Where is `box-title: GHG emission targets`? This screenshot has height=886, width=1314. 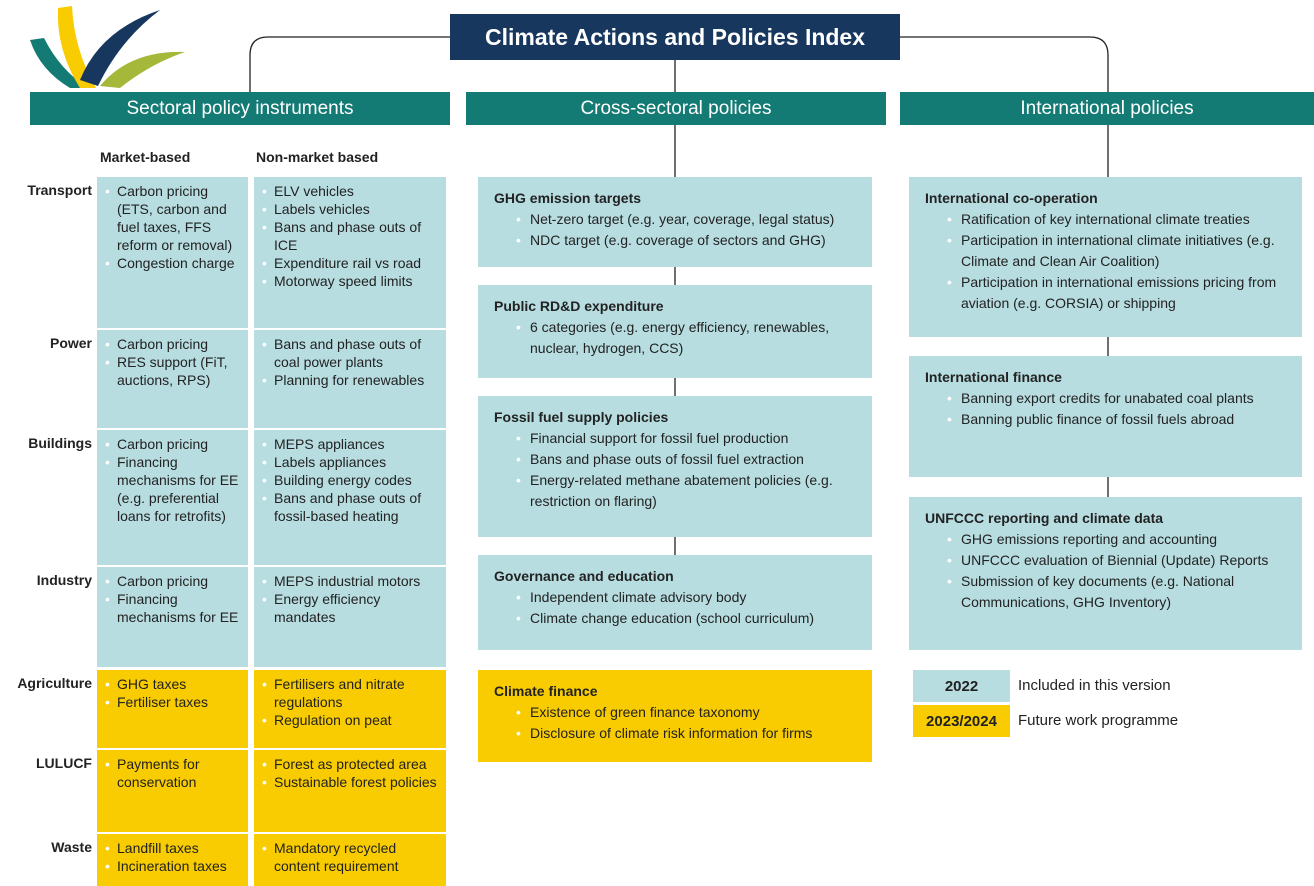
box-title: GHG emission targets is located at coordinates (568, 198).